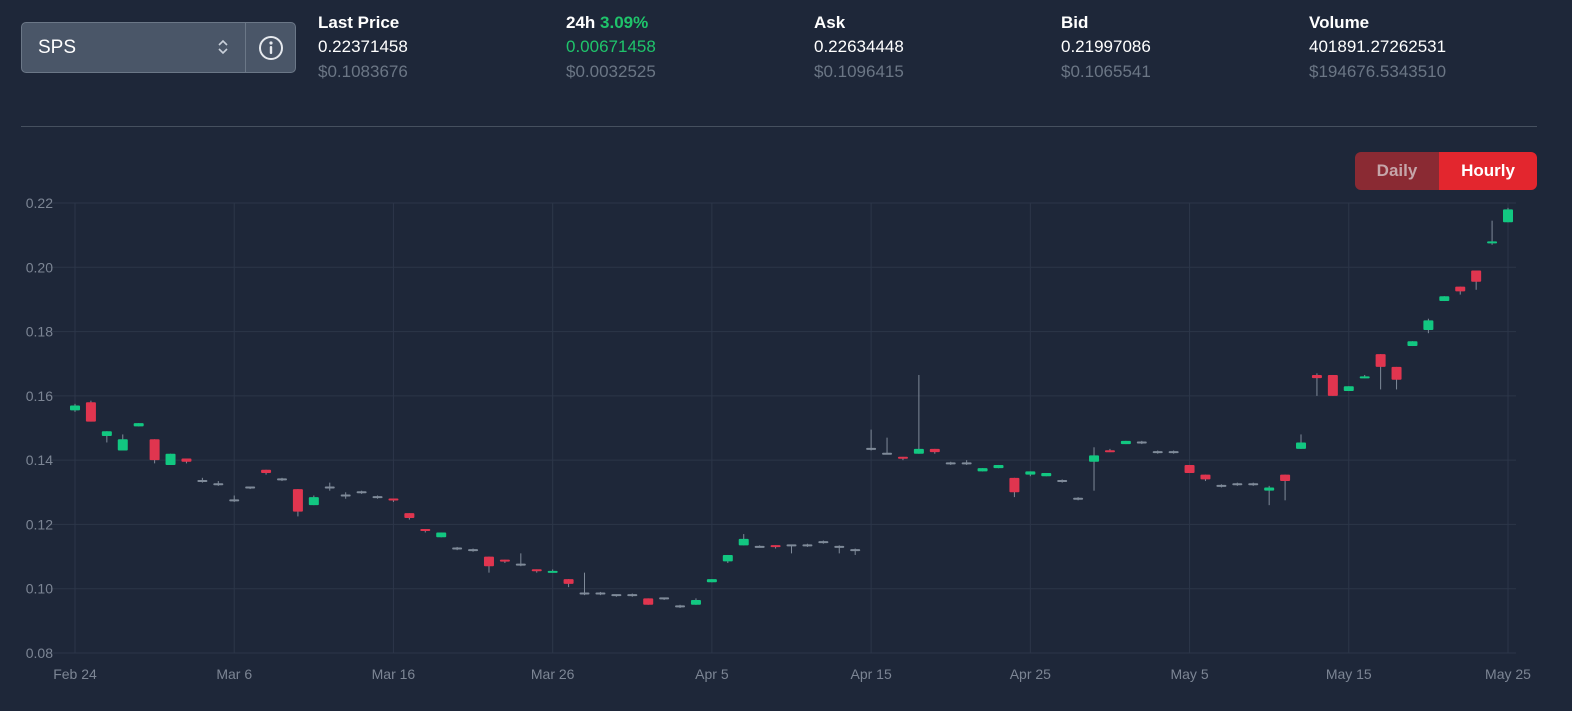  What do you see at coordinates (859, 46) in the screenshot?
I see `stat-value: 0.22634448` at bounding box center [859, 46].